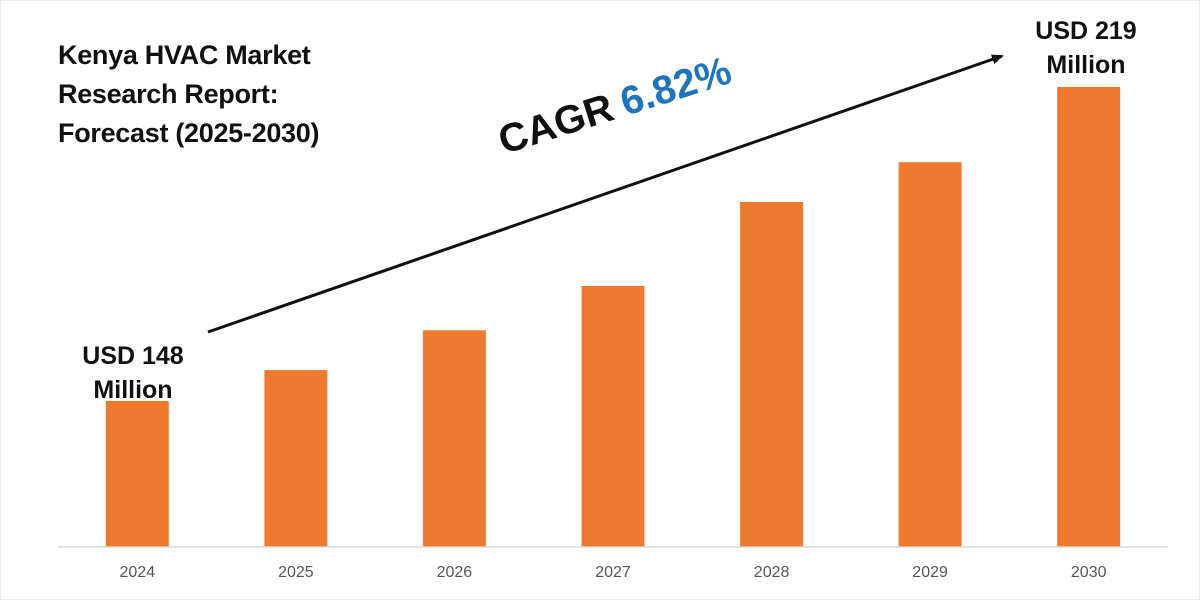 The image size is (1200, 600). What do you see at coordinates (184, 55) in the screenshot?
I see `title-line-1: Kenya HVAC Market` at bounding box center [184, 55].